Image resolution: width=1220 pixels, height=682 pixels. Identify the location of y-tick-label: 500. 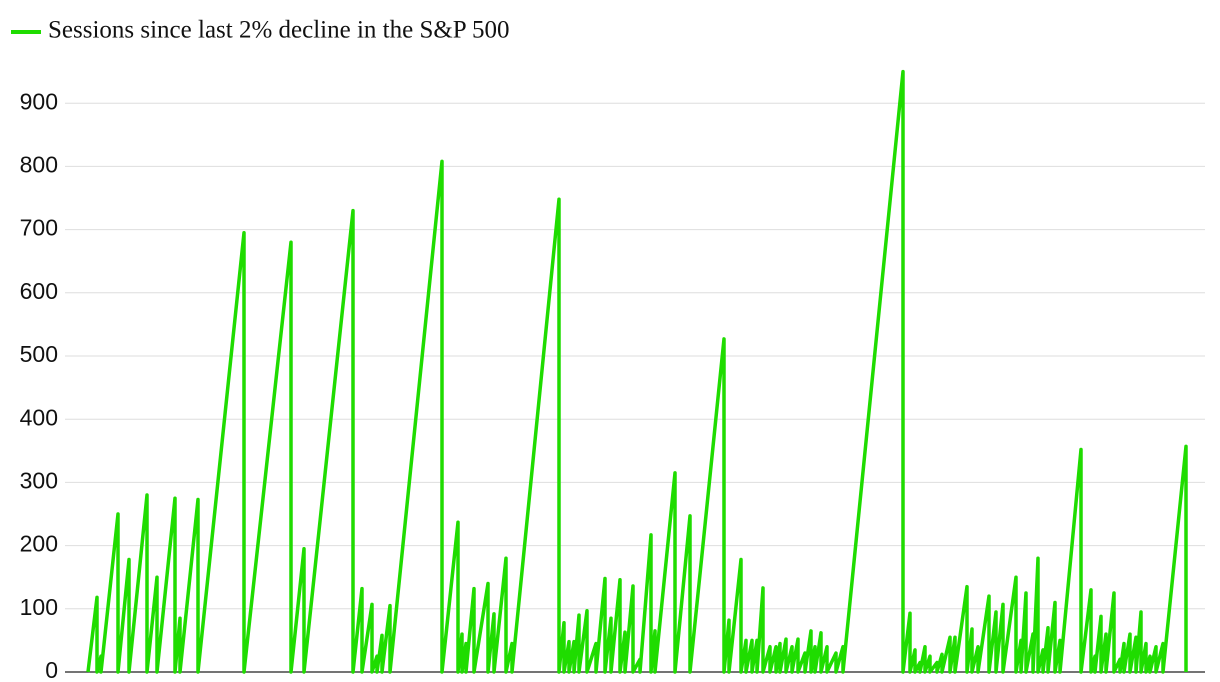
(39, 354).